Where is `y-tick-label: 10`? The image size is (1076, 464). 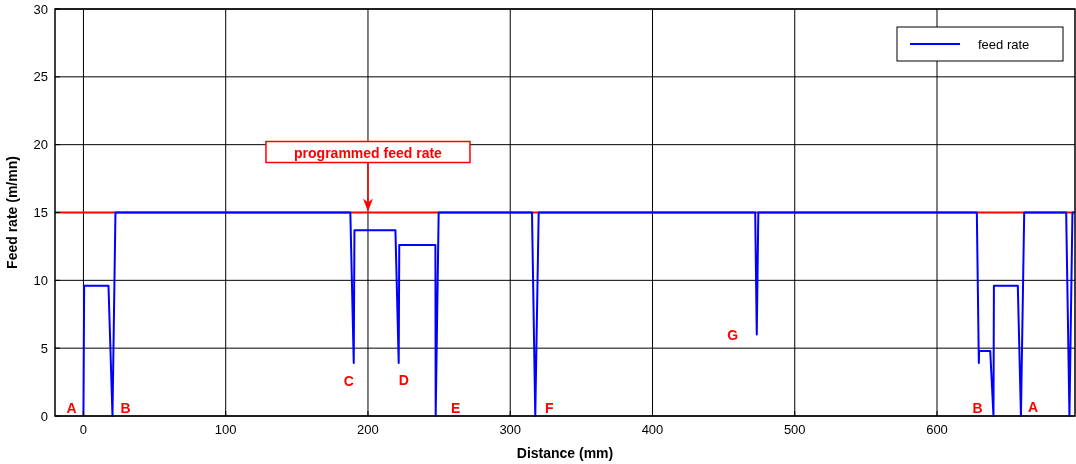
y-tick-label: 10 is located at coordinates (40, 280).